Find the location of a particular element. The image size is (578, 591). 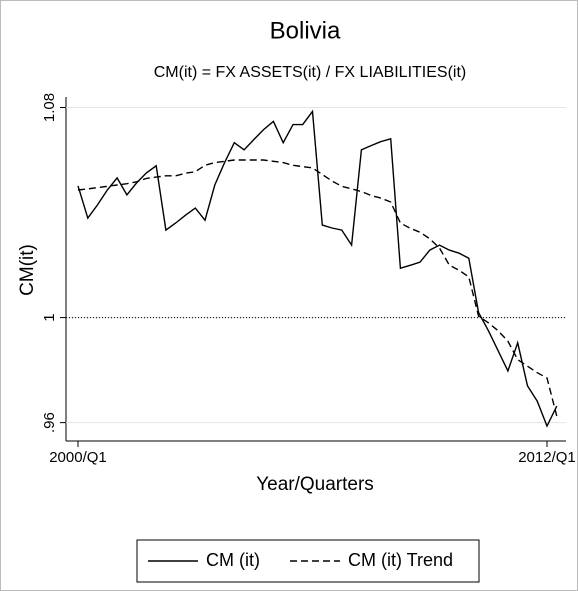

x-axis-title: Year/Quarters is located at coordinates (315, 484).